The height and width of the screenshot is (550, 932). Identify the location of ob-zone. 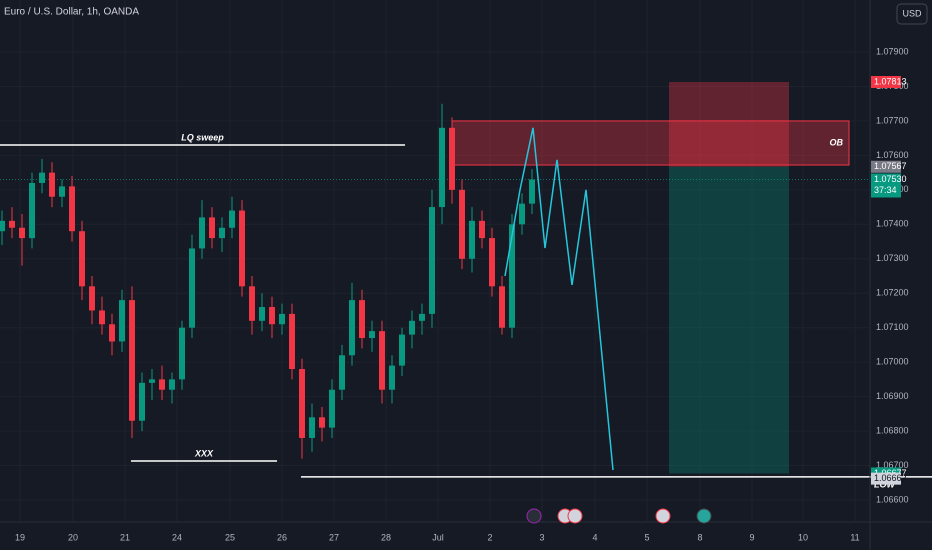
(650, 143).